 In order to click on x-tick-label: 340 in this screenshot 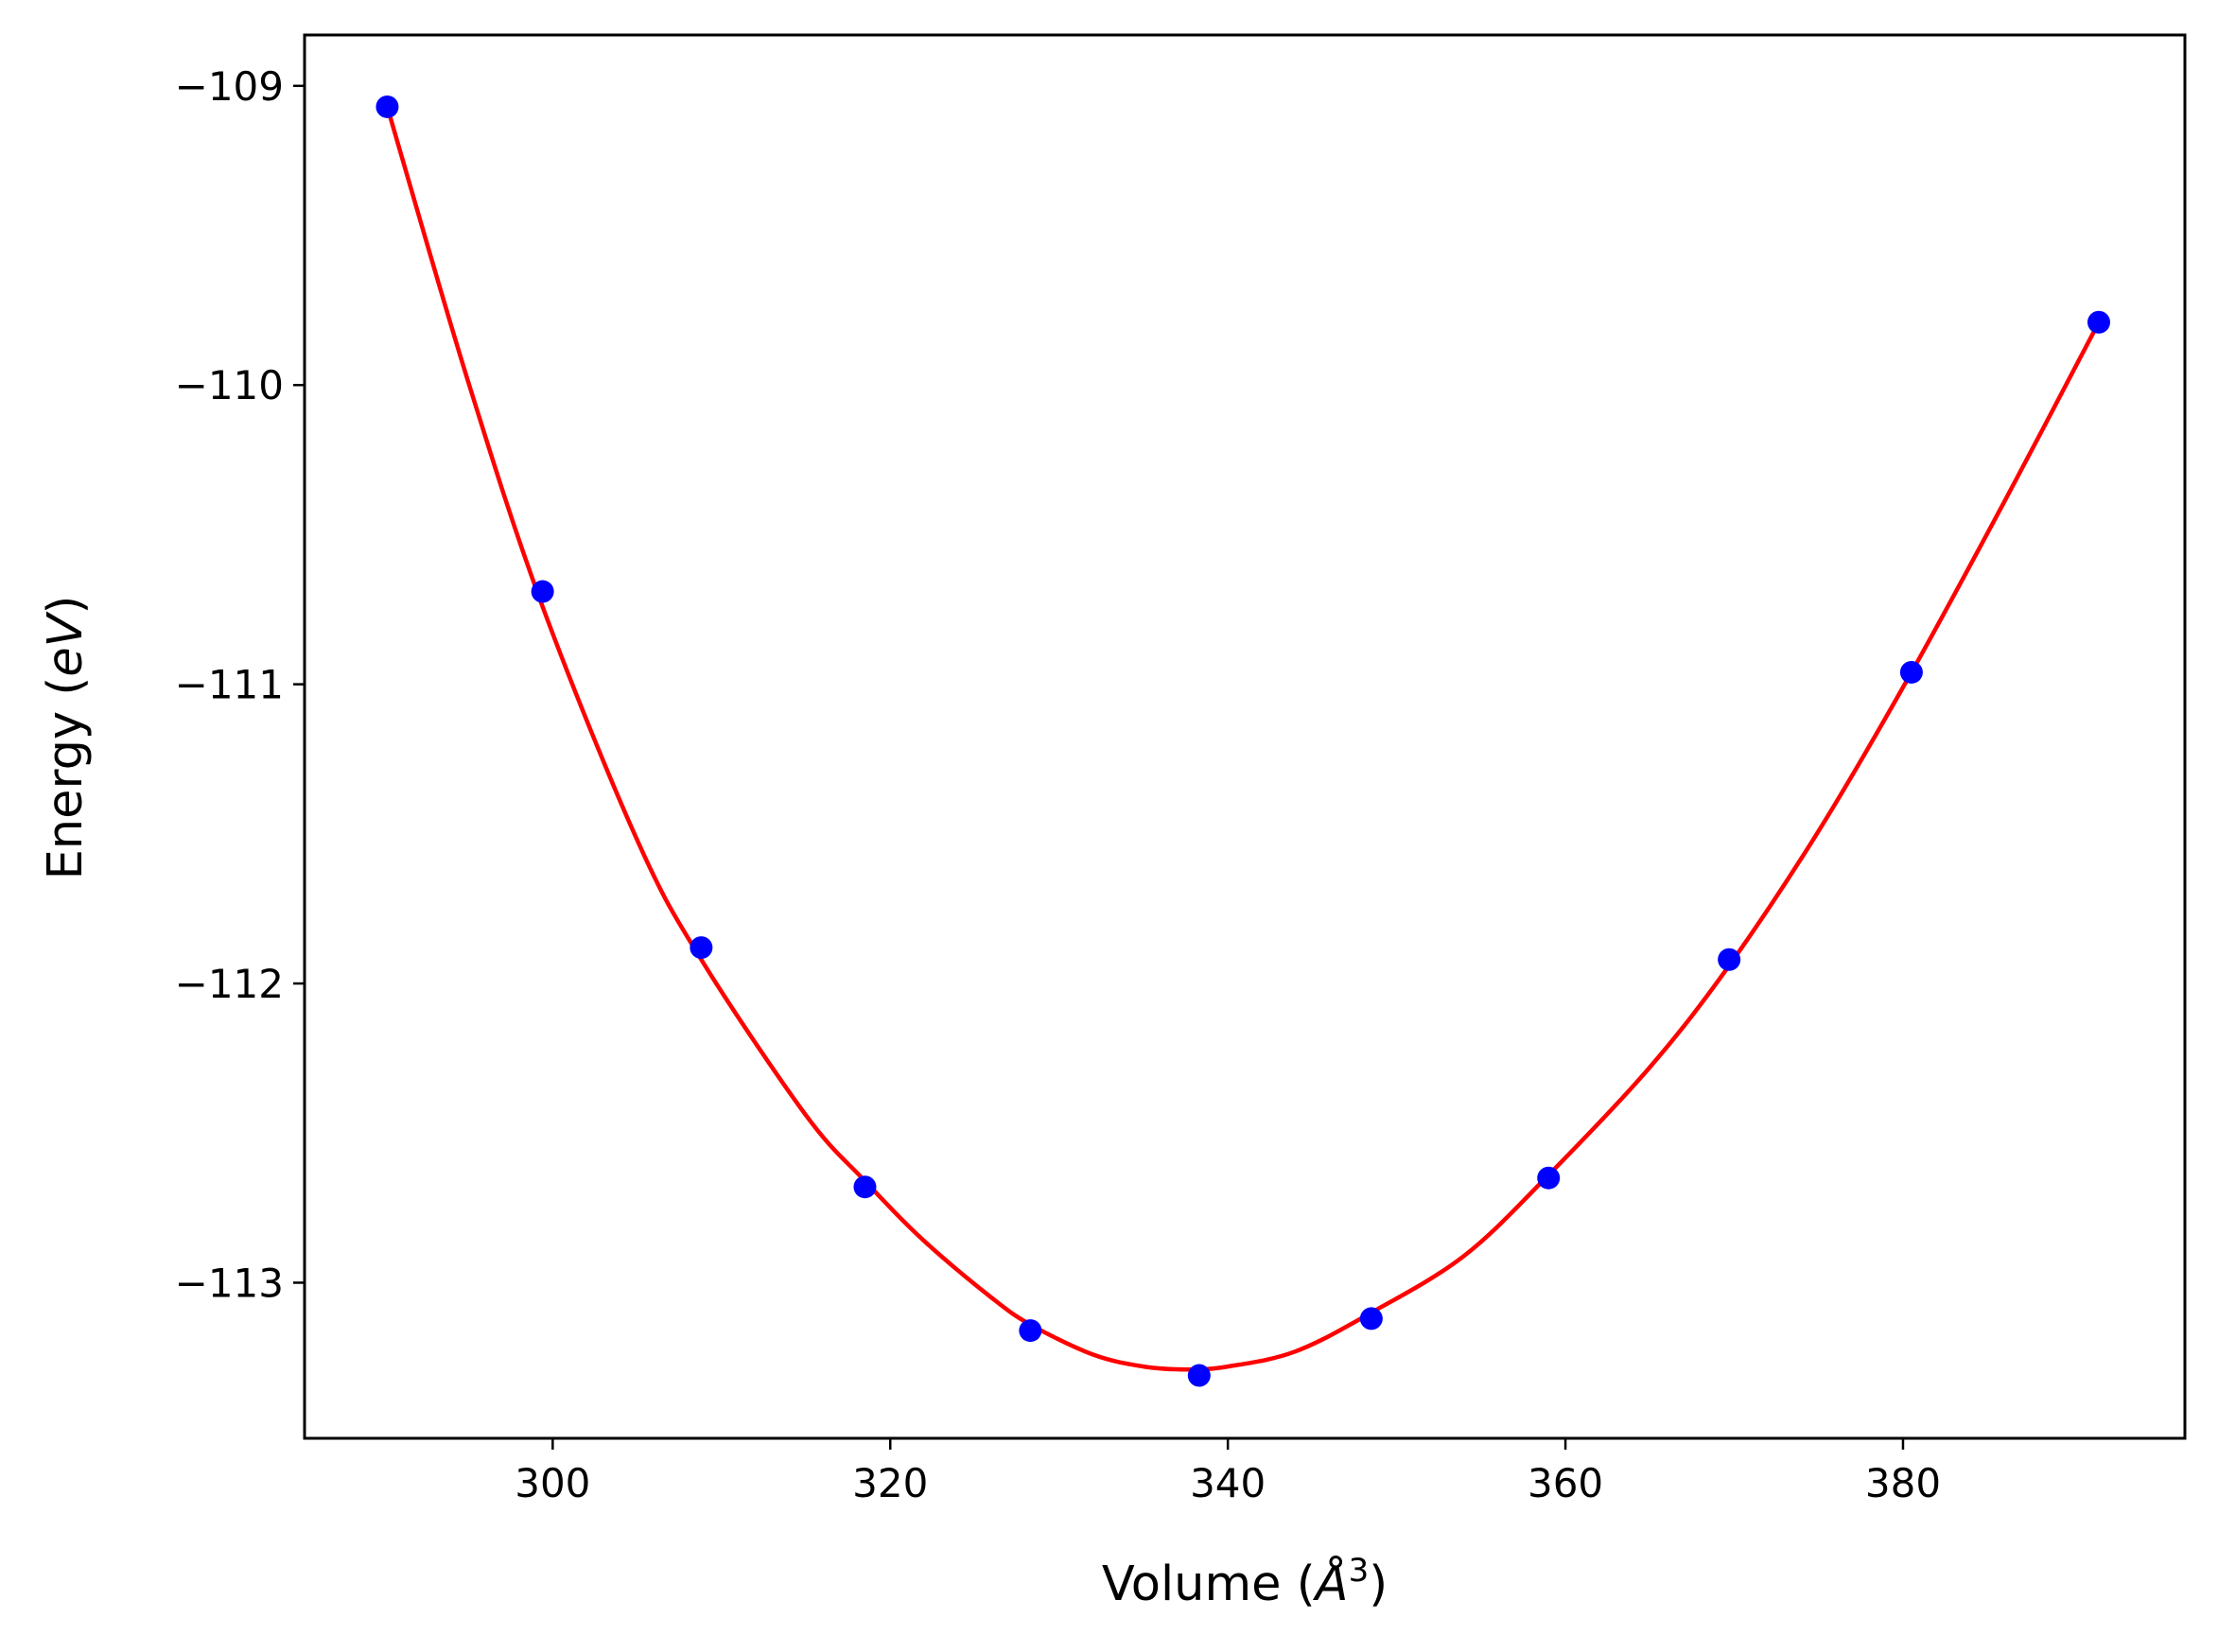, I will do `click(1228, 1483)`.